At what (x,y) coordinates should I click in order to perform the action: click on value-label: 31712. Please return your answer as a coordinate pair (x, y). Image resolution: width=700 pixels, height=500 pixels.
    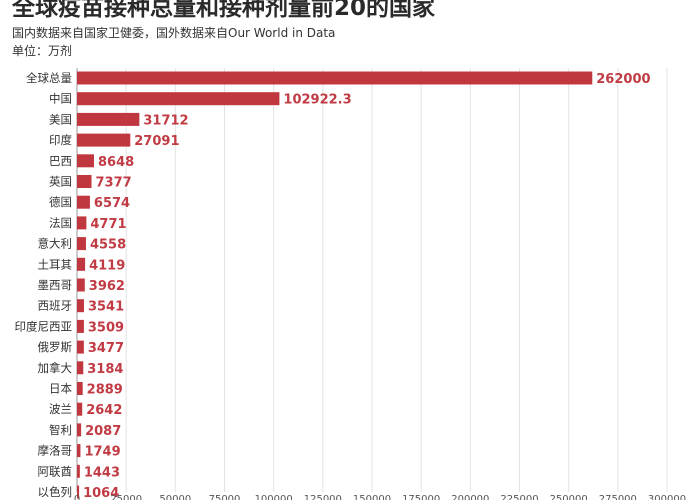
    Looking at the image, I should click on (165, 120).